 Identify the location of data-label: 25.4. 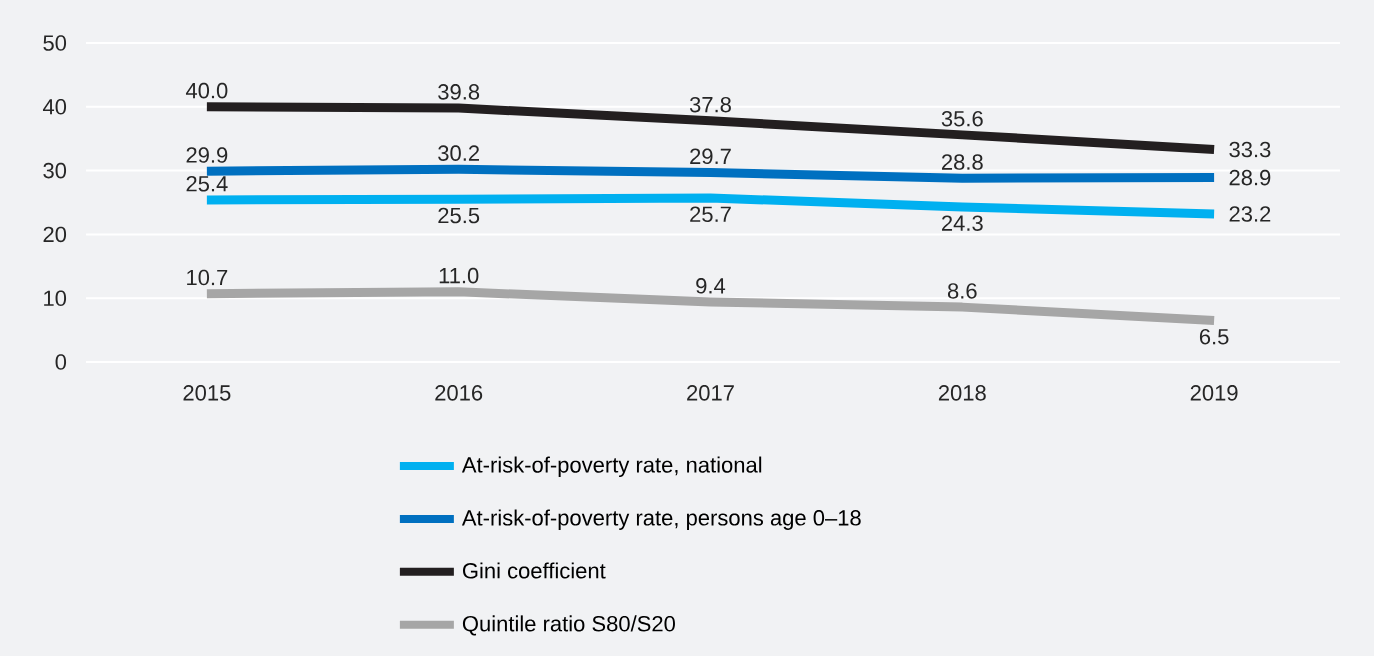
(207, 183).